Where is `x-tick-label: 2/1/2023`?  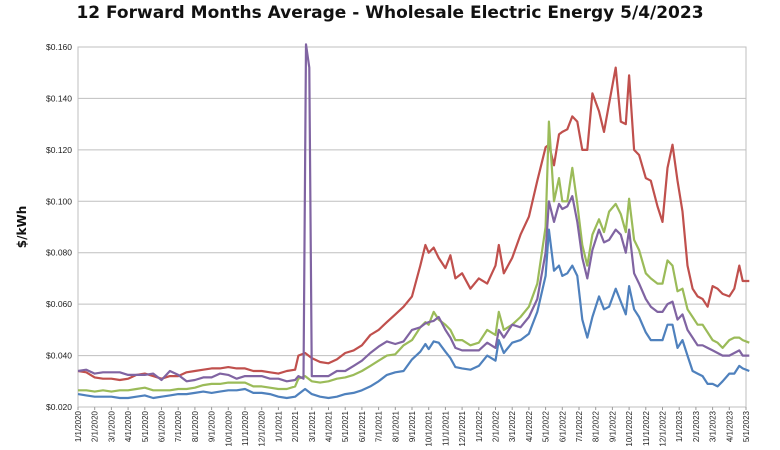
x-tick-label: 2/1/2023 is located at coordinates (696, 426).